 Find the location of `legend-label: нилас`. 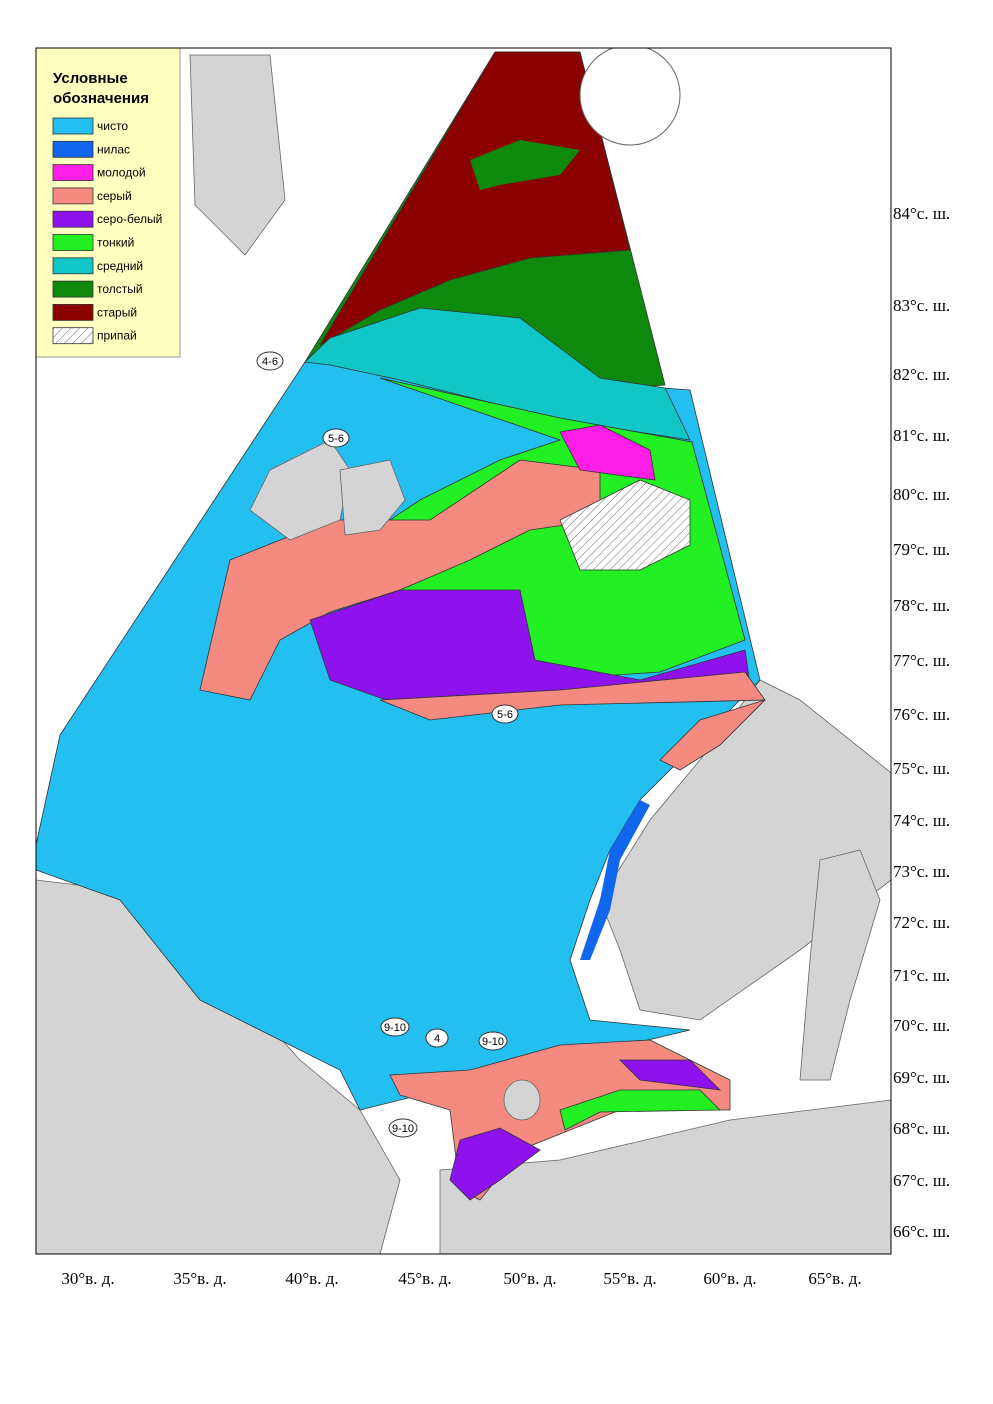

legend-label: нилас is located at coordinates (113, 149).